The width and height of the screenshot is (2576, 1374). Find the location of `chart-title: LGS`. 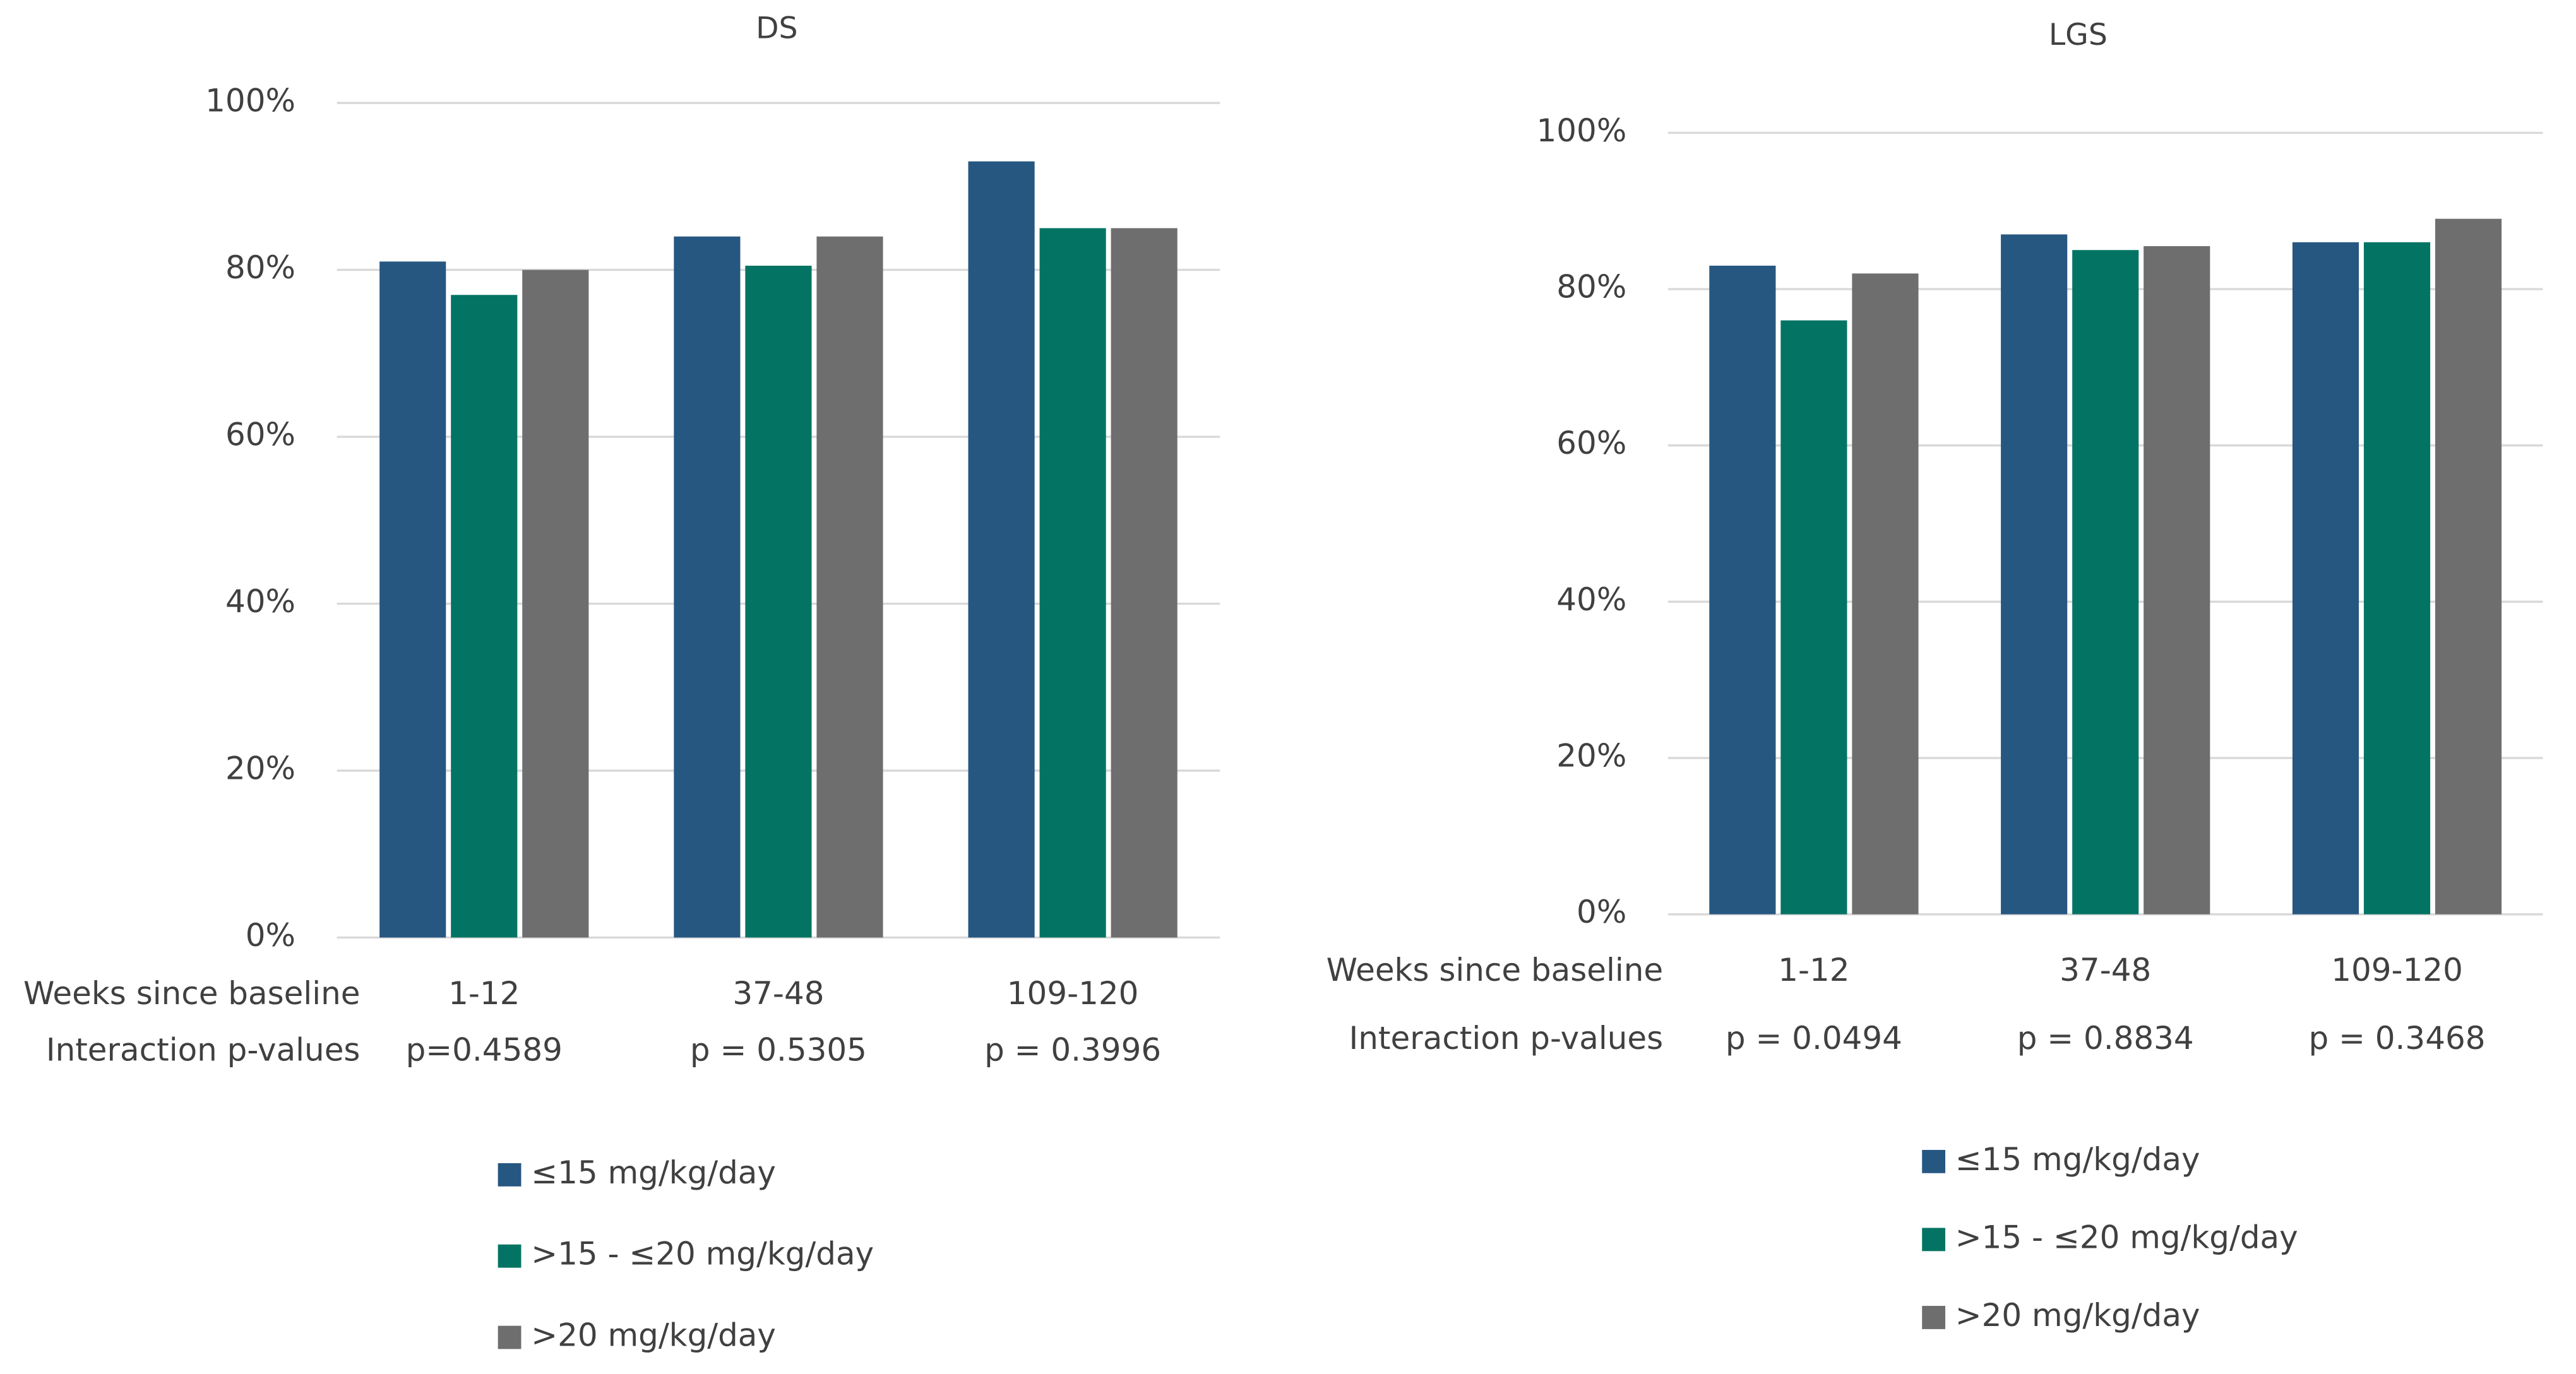

chart-title: LGS is located at coordinates (2078, 35).